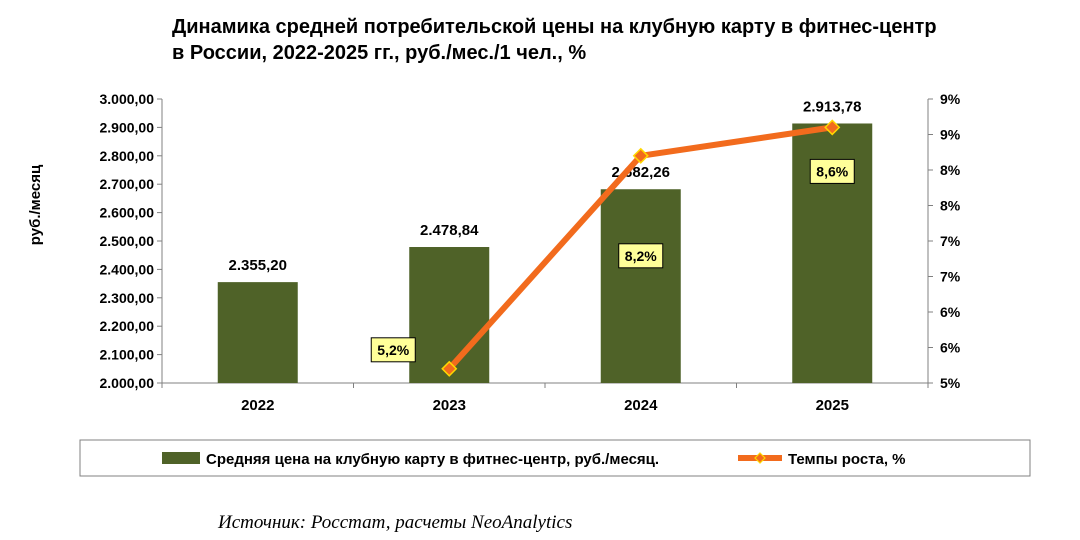 Image resolution: width=1080 pixels, height=540 pixels. Describe the element at coordinates (127, 241) in the screenshot. I see `y-tick-label: 2.500,00` at that location.